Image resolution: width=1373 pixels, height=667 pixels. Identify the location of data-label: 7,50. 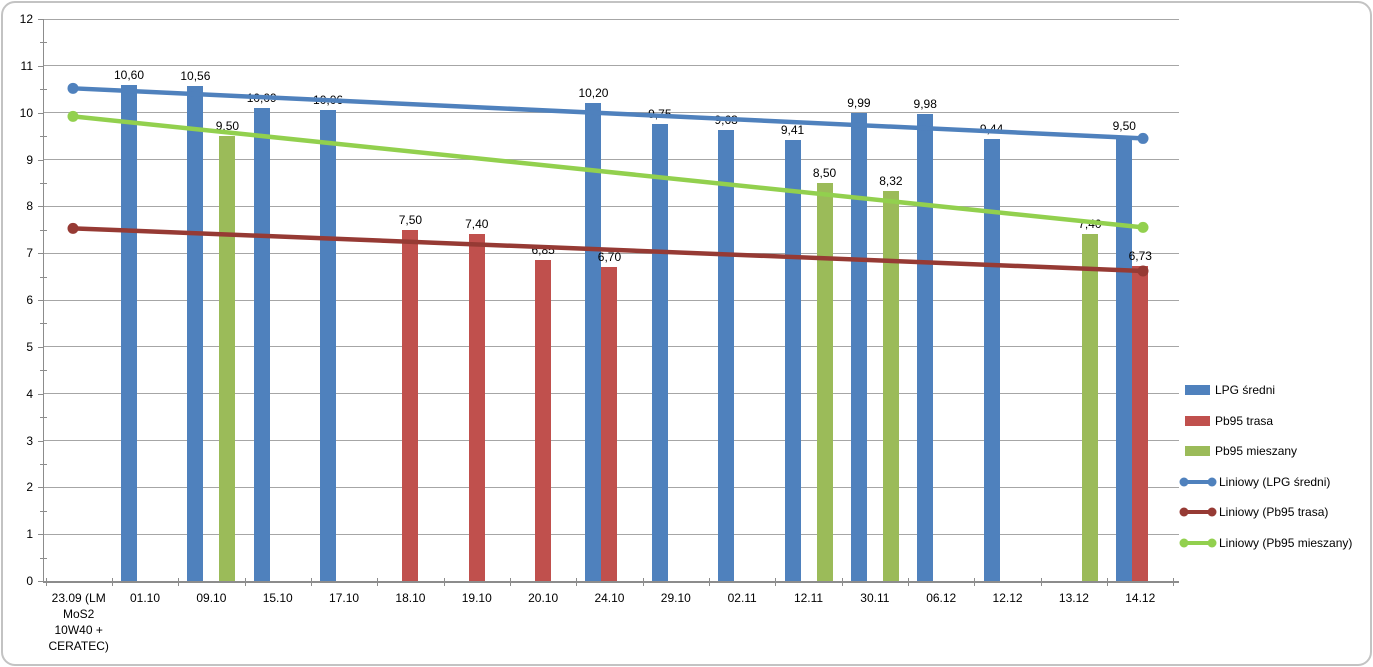
(410, 219).